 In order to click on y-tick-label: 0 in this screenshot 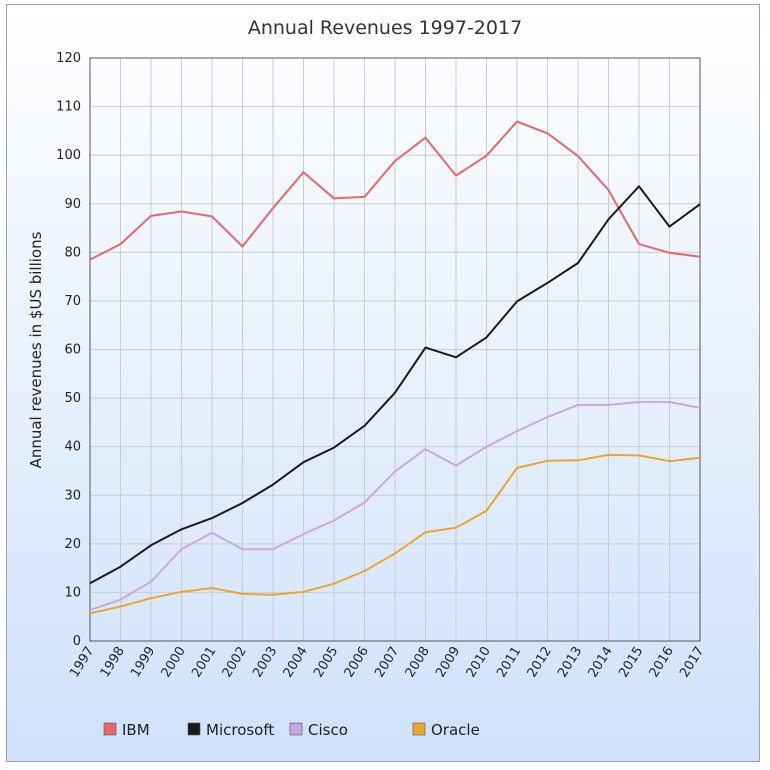, I will do `click(77, 641)`.